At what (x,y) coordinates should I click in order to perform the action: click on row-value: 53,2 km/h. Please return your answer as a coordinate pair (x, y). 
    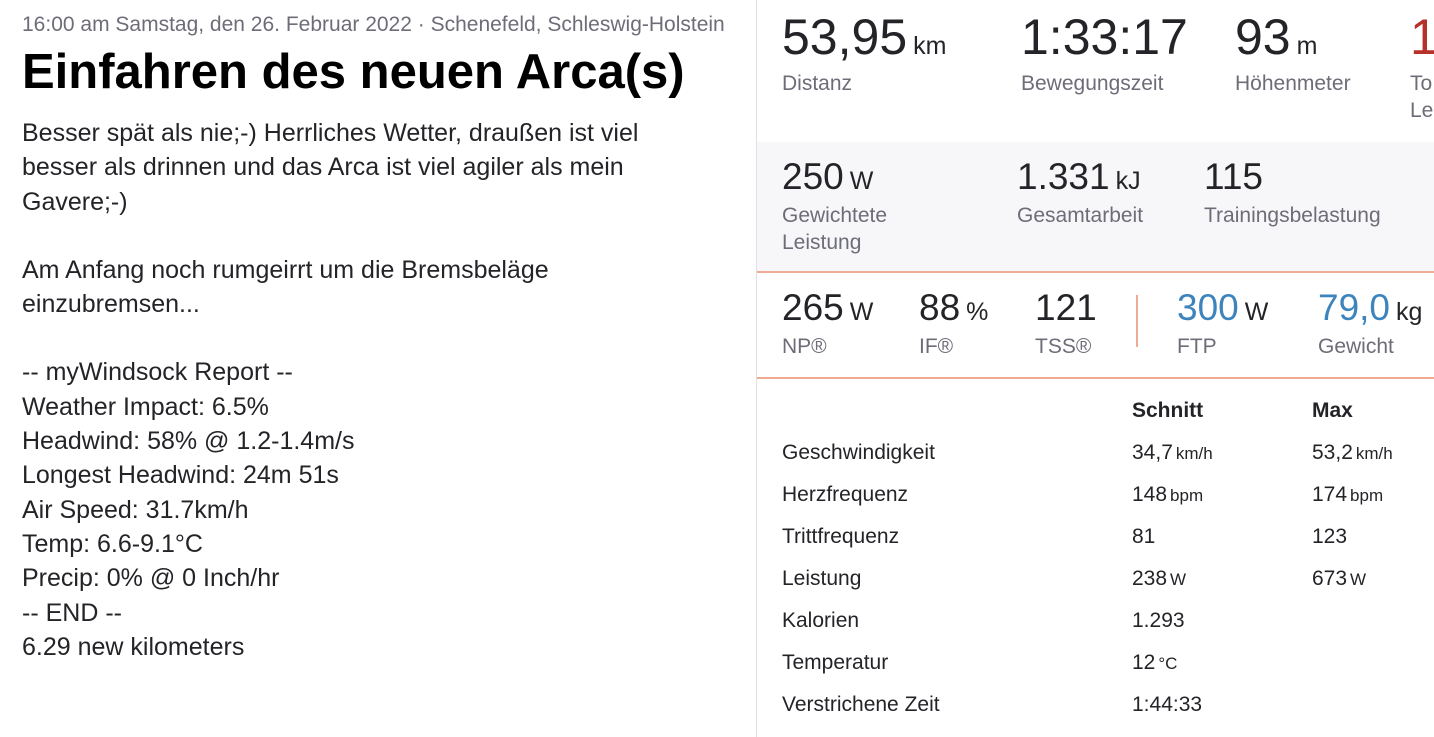
    Looking at the image, I should click on (1352, 453).